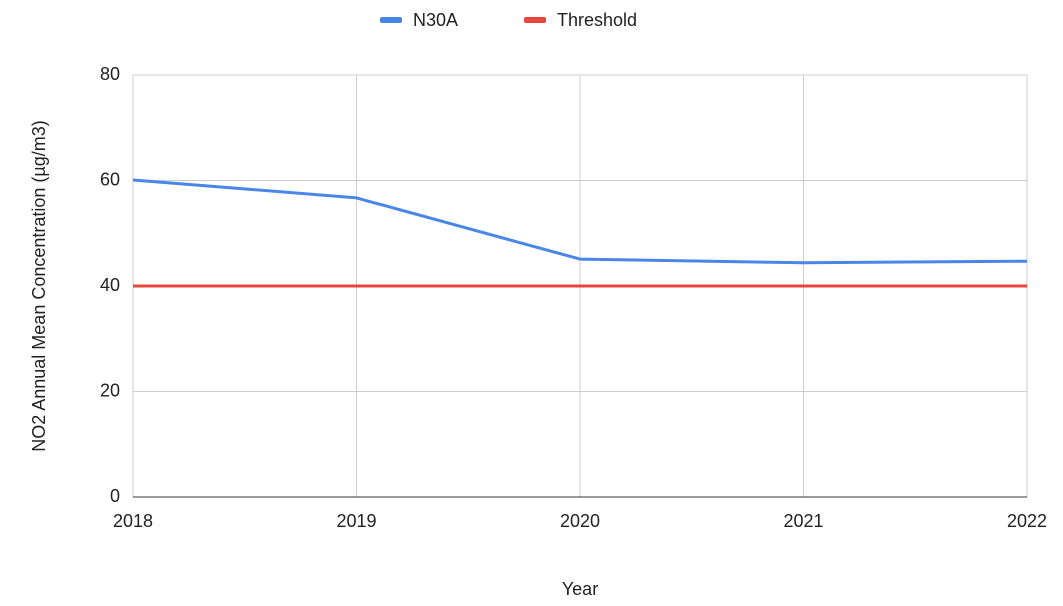  Describe the element at coordinates (580, 521) in the screenshot. I see `x-tick-label: 2020` at that location.